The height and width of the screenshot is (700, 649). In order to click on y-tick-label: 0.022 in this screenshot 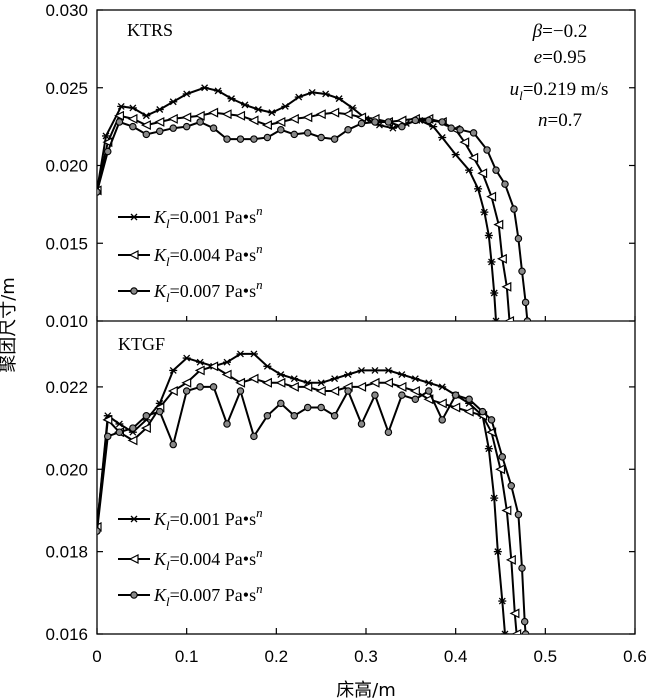, I will do `click(66, 387)`.